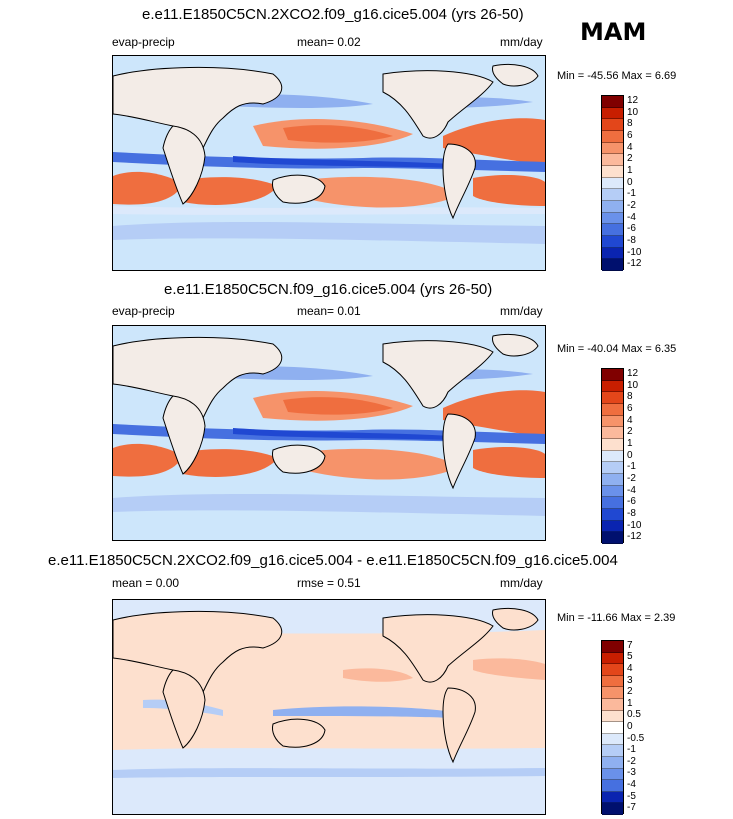  I want to click on colorbar-tick-label: -0.5, so click(636, 738).